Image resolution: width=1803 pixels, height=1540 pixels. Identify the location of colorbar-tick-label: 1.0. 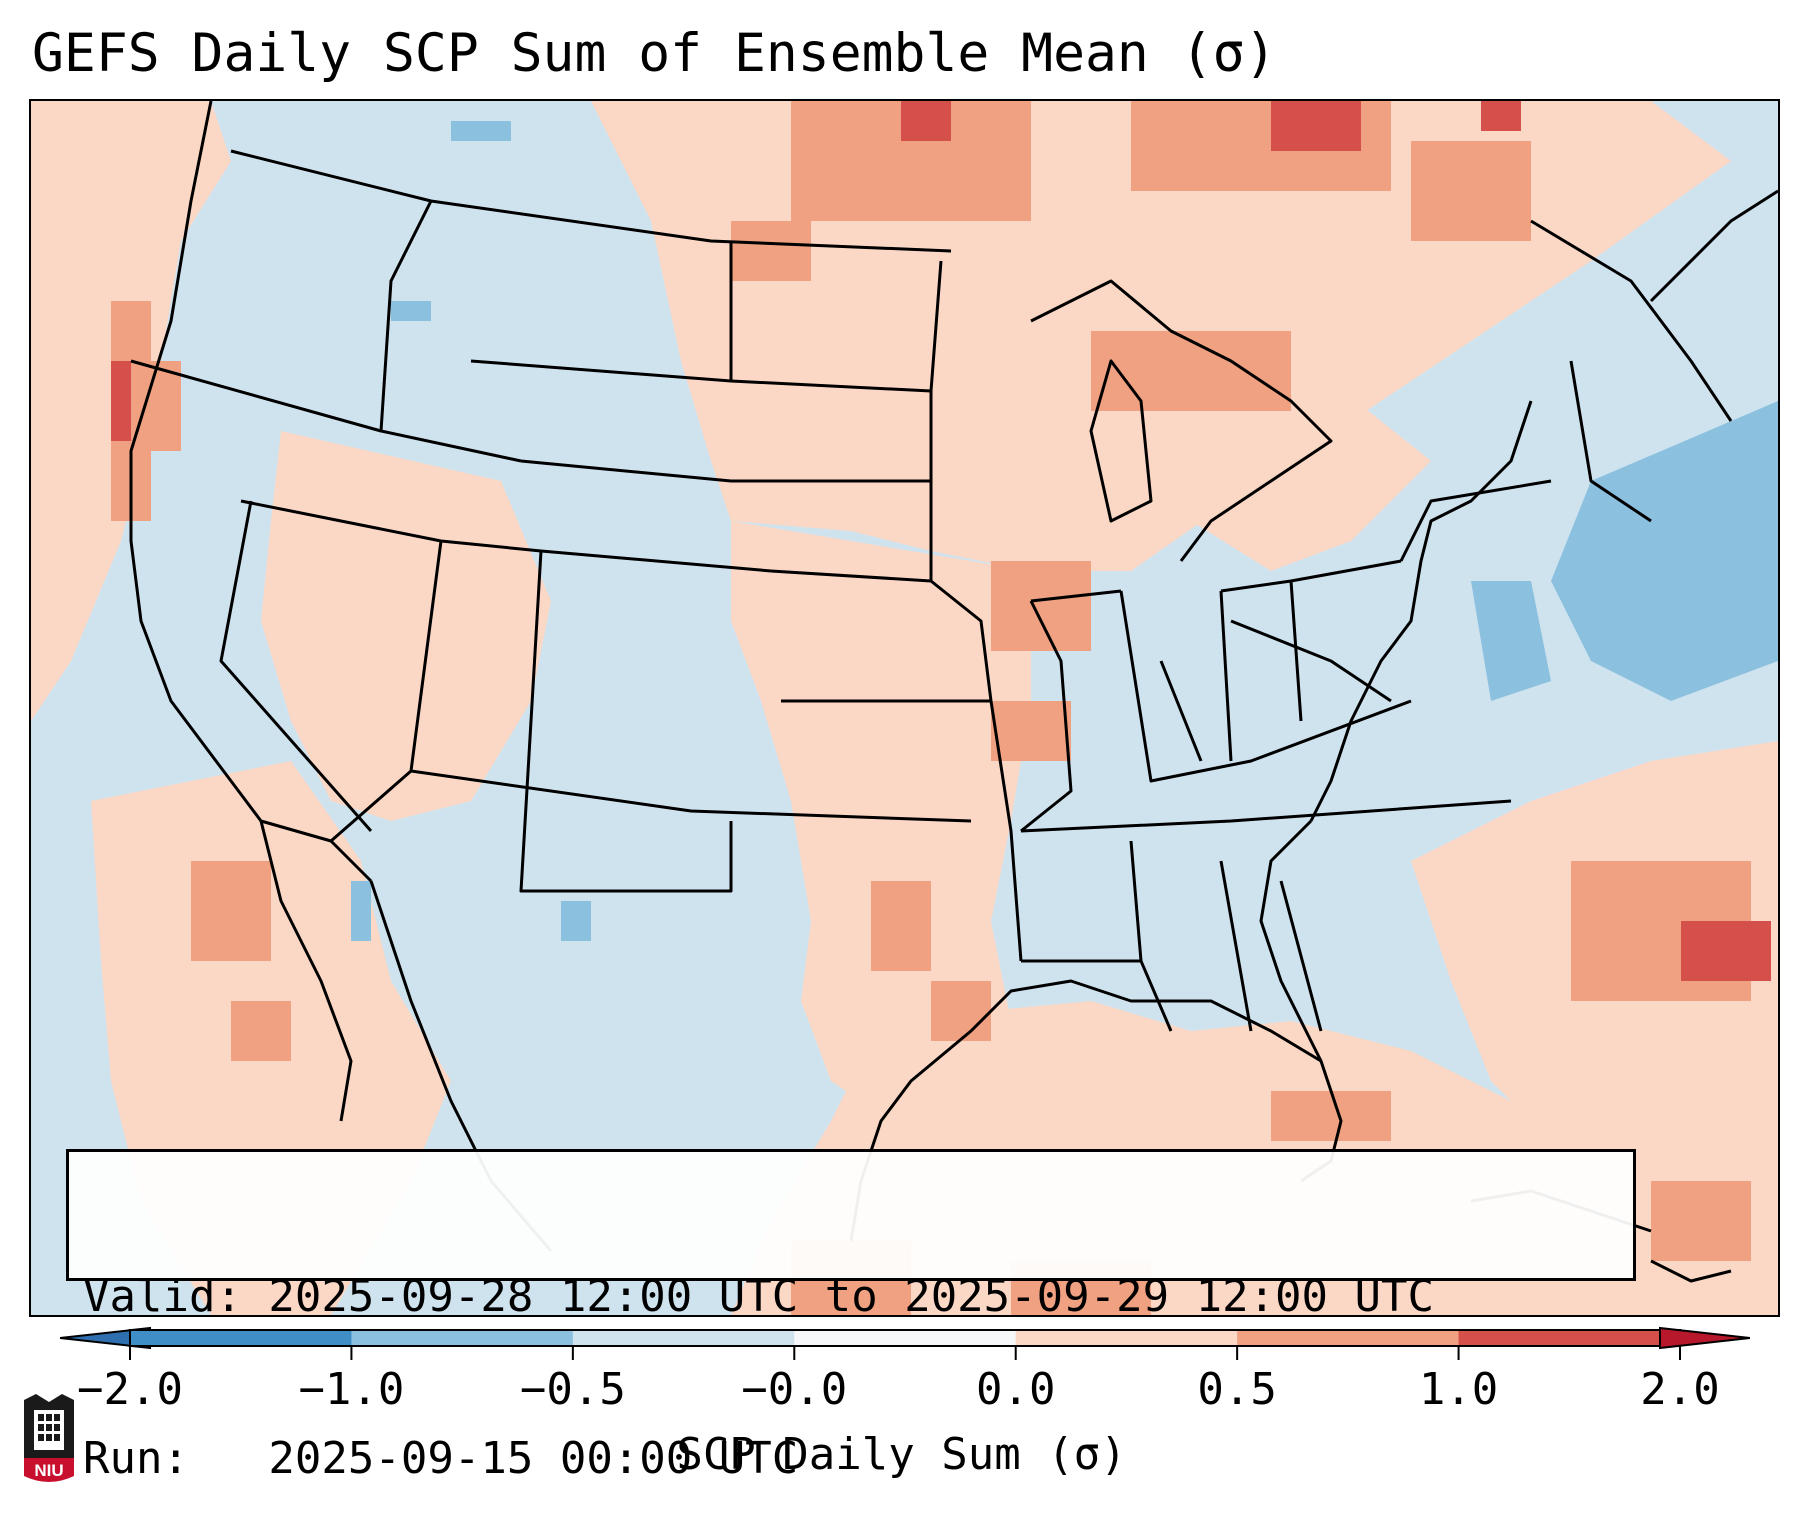
(1458, 1389).